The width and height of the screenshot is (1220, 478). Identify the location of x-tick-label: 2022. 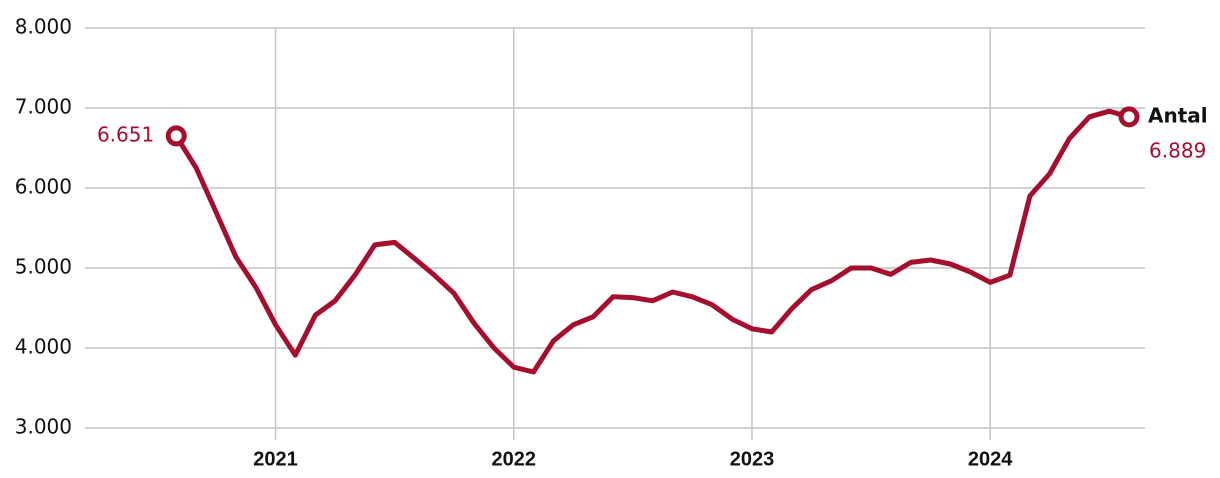
(514, 459).